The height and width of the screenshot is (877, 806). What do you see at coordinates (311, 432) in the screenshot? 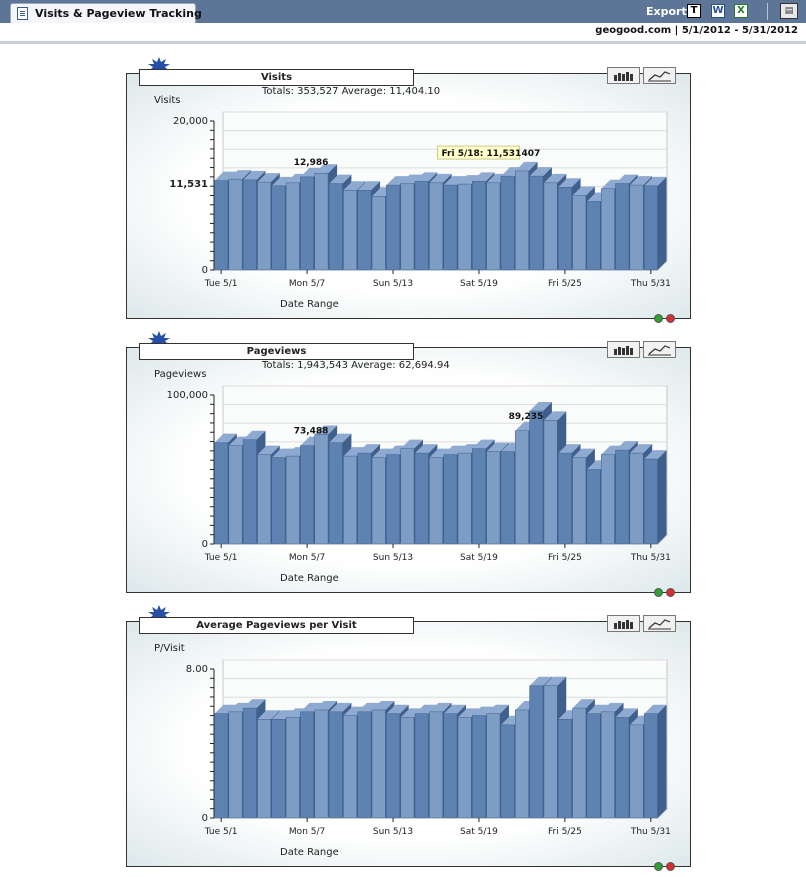
I see `data-label: 73,488` at bounding box center [311, 432].